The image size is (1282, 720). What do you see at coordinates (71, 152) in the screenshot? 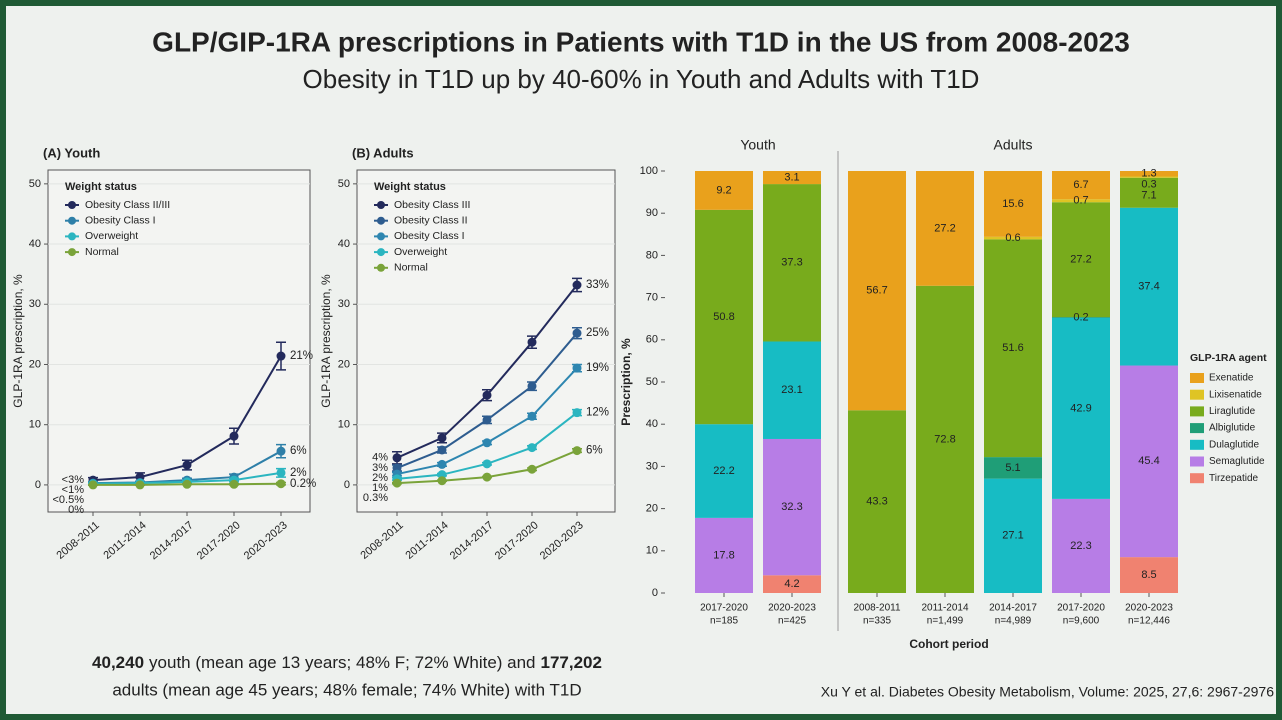
I see `panel-title: (A) Youth` at bounding box center [71, 152].